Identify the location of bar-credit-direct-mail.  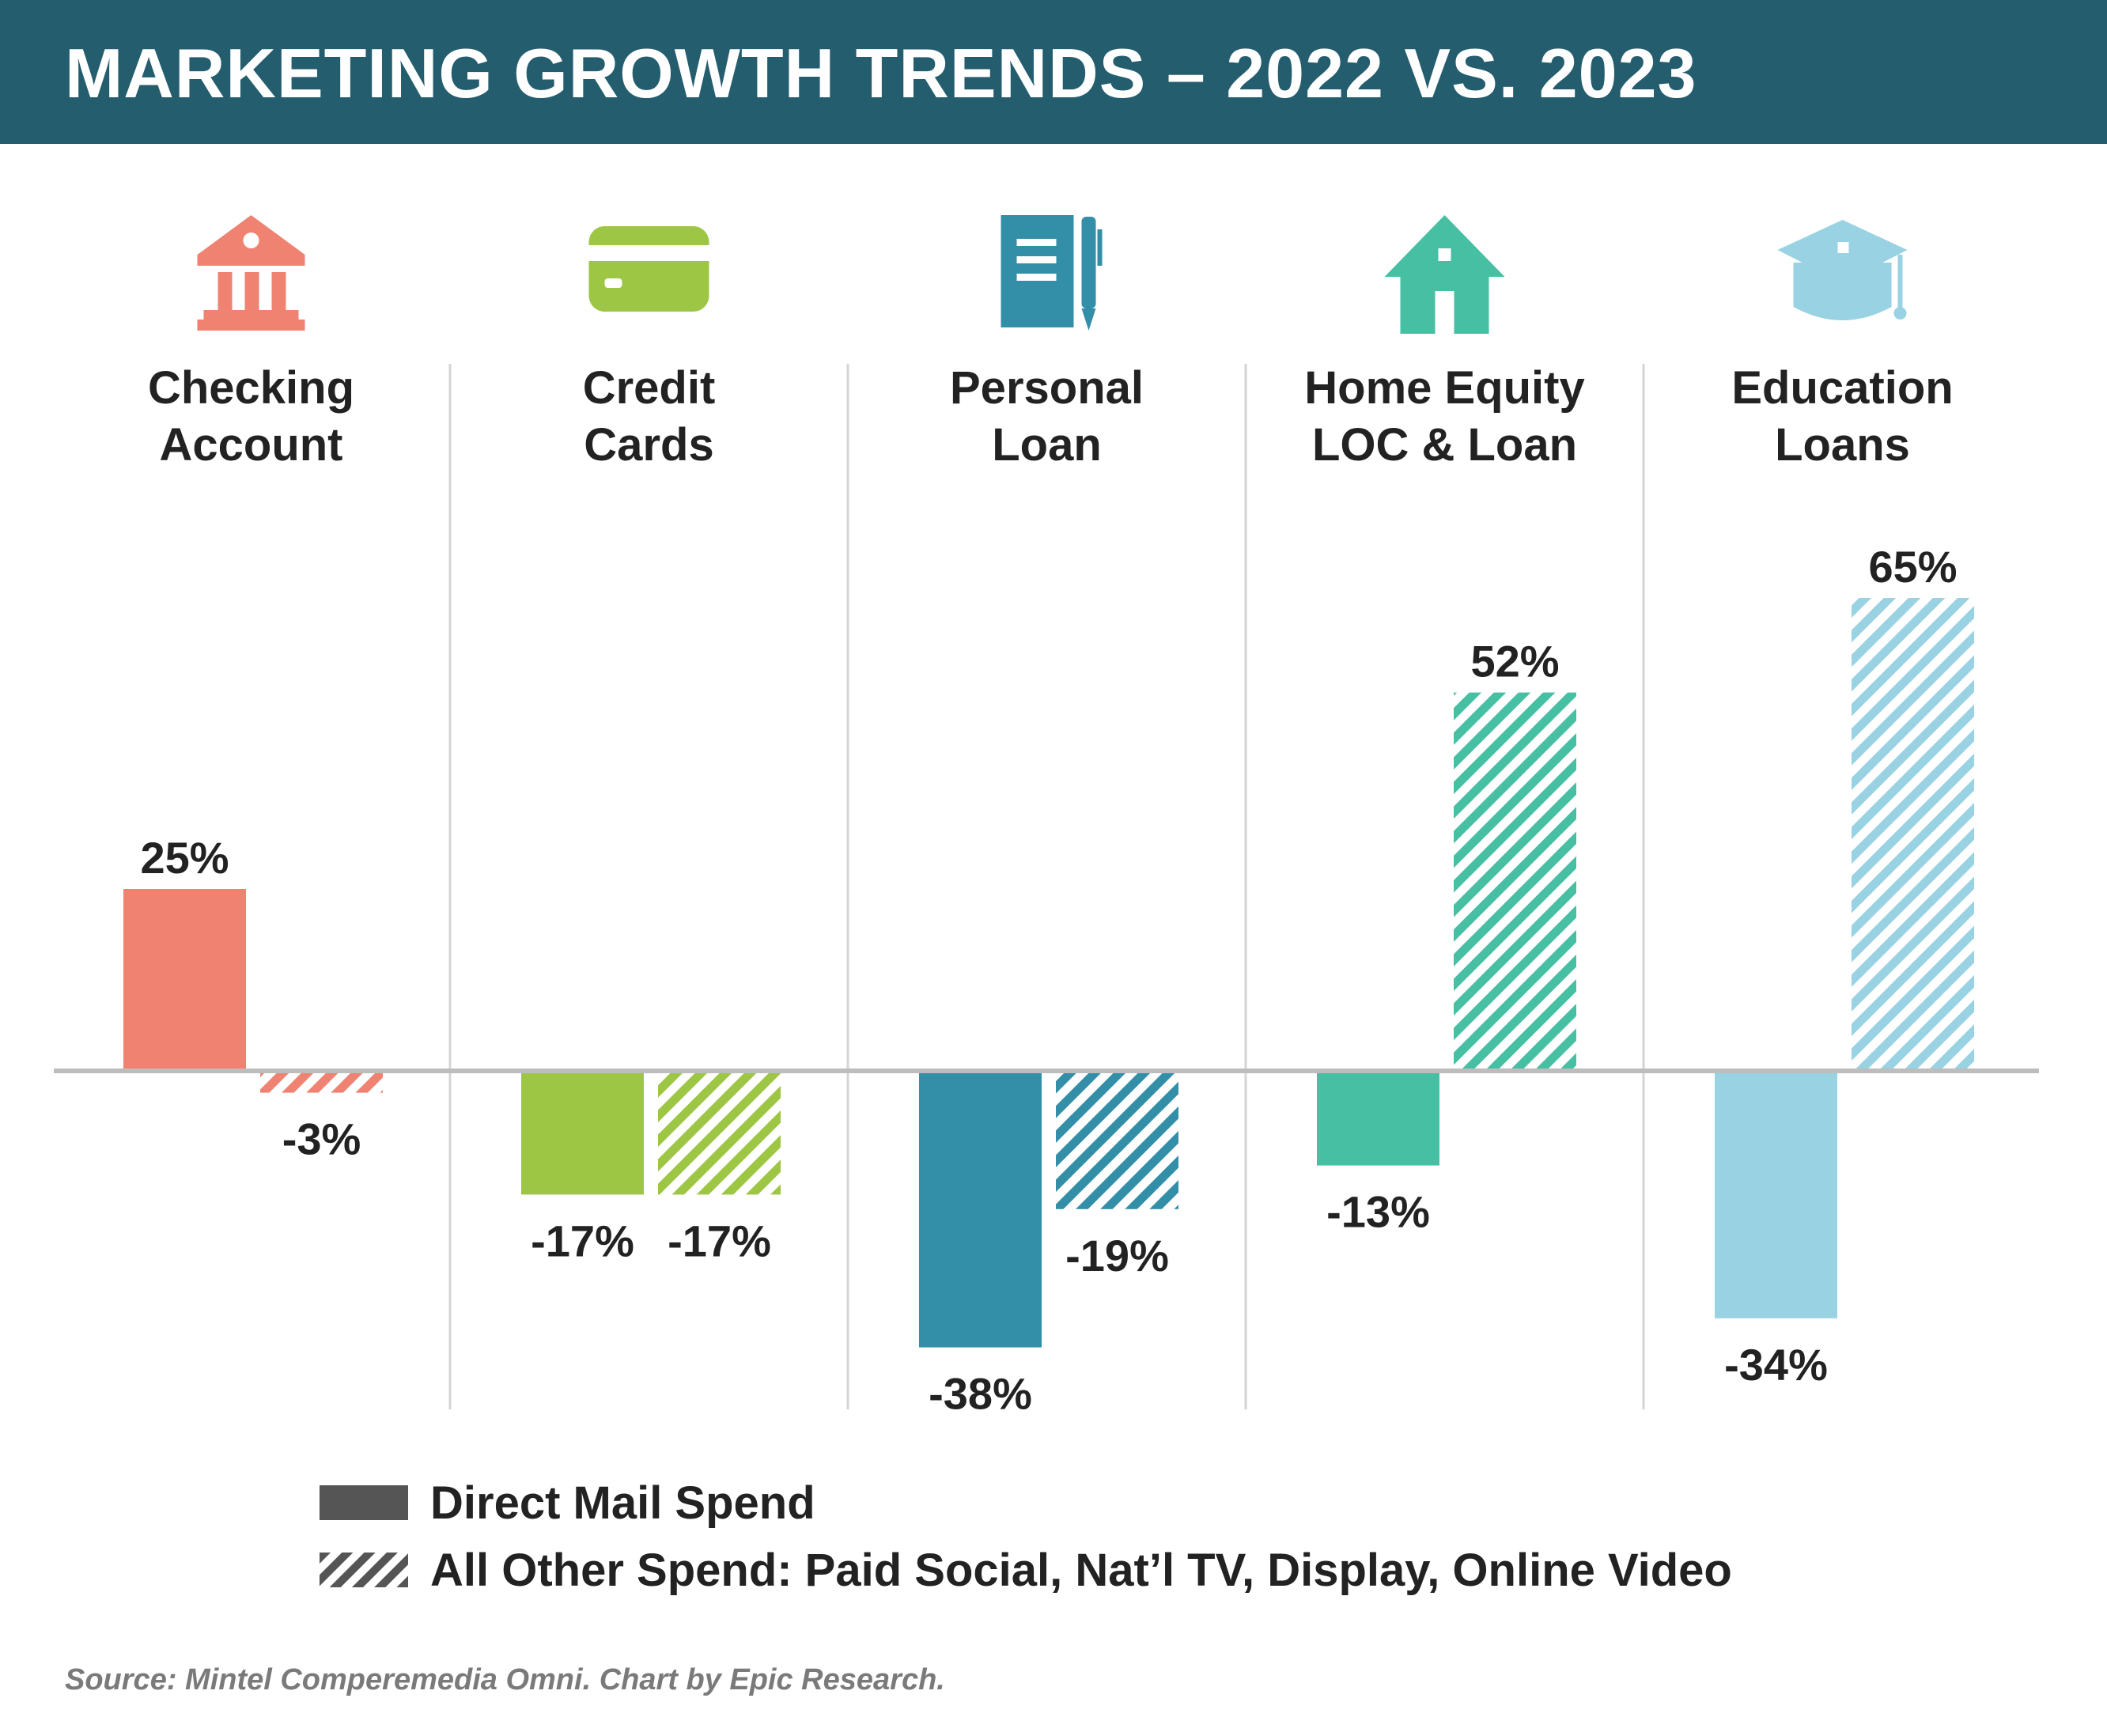
(582, 1133).